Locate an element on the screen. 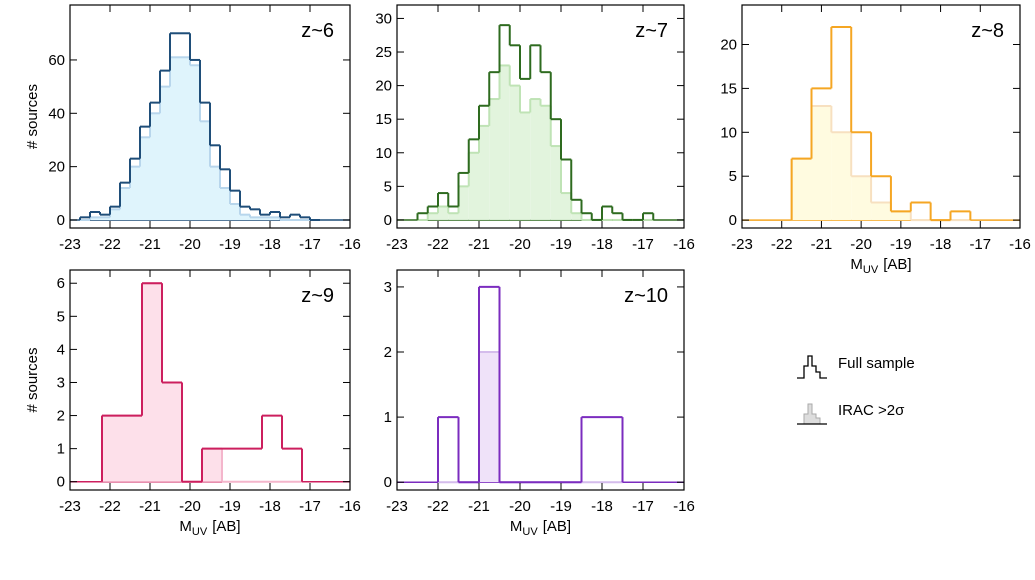  y-tick-label: 25 is located at coordinates (383, 52).